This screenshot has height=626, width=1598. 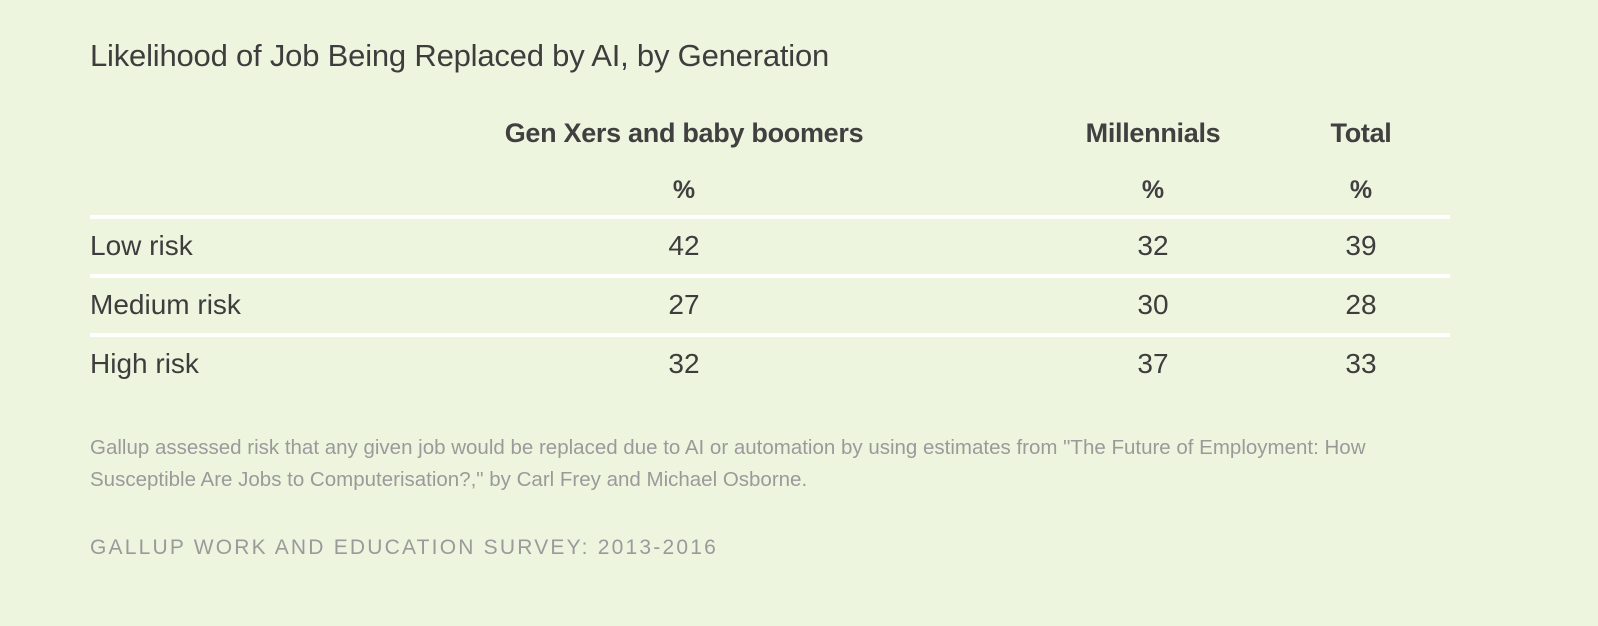 I want to click on table-cell: 37, so click(x=1153, y=363).